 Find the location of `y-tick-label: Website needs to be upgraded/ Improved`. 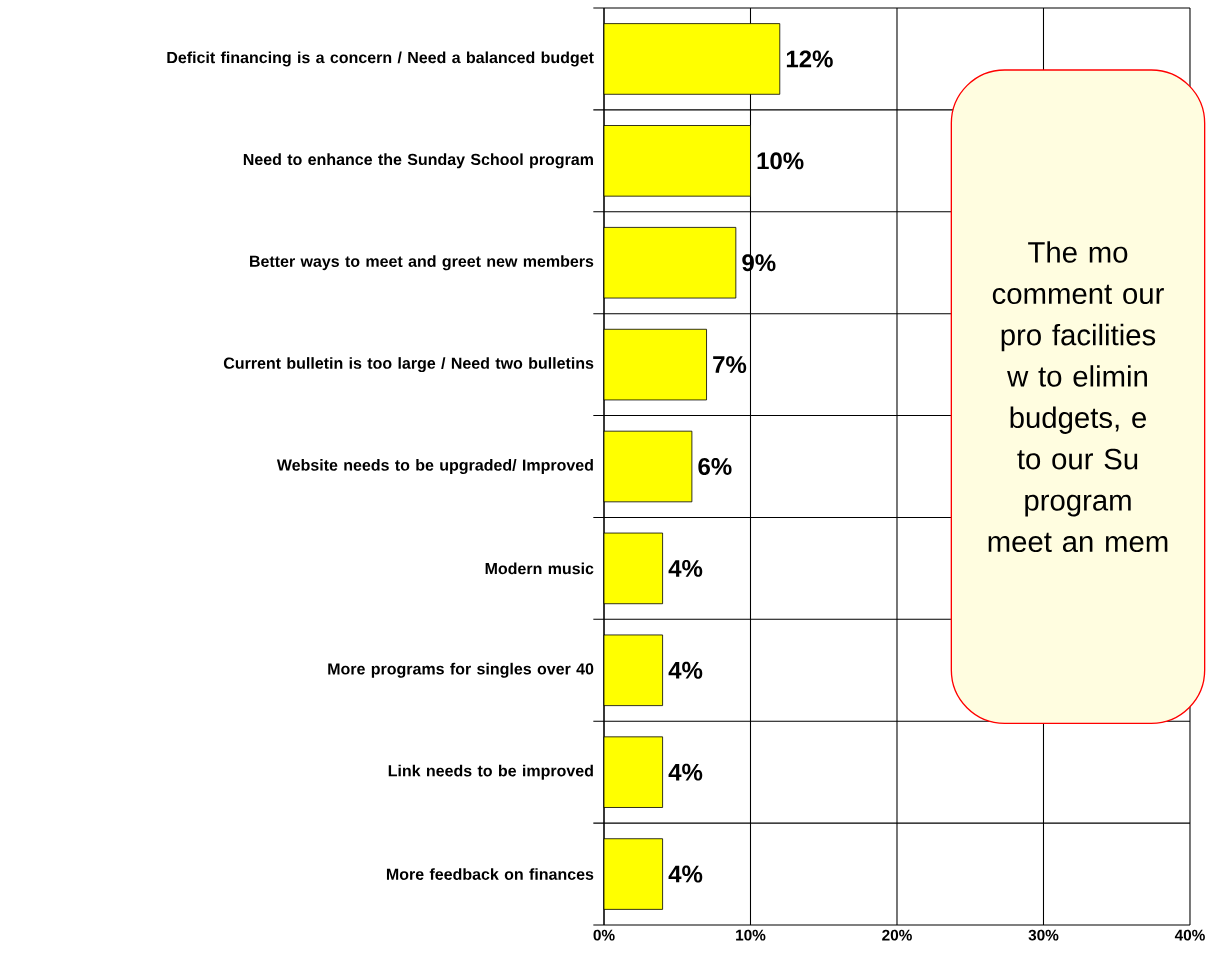

y-tick-label: Website needs to be upgraded/ Improved is located at coordinates (434, 466).